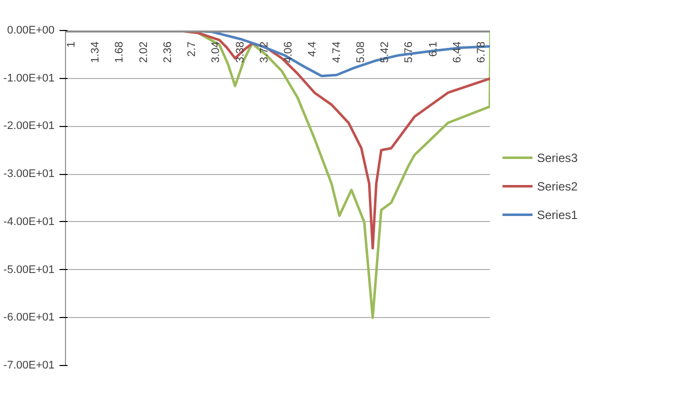 The width and height of the screenshot is (673, 410). I want to click on x-tick-label: 6.78, so click(482, 52).